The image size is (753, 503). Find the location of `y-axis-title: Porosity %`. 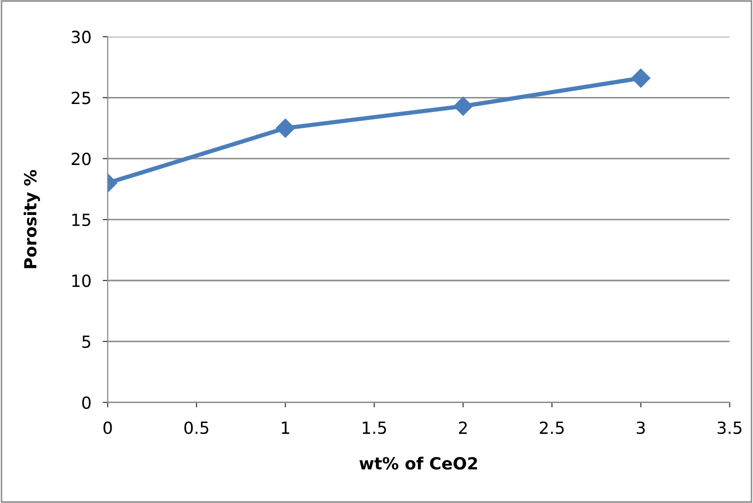

y-axis-title: Porosity % is located at coordinates (32, 219).